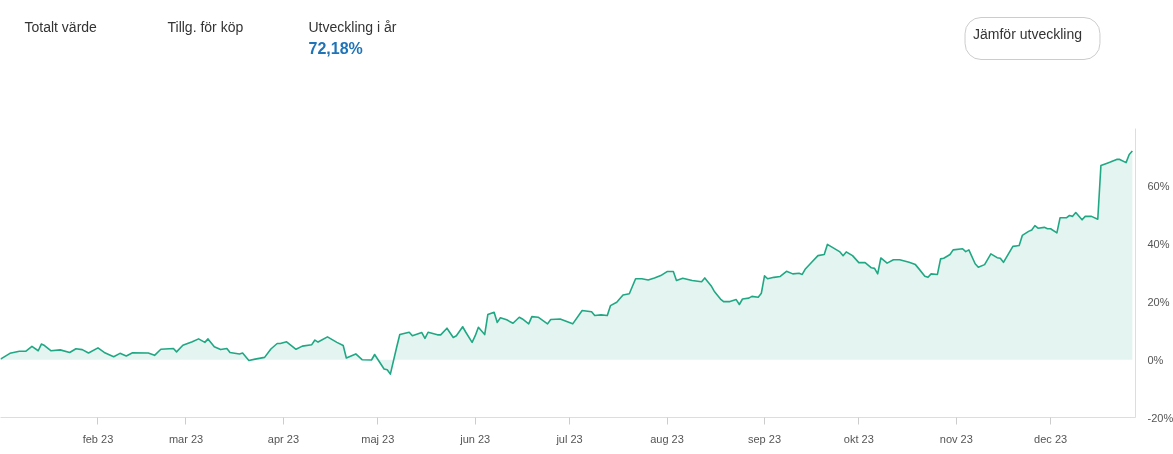 The image size is (1173, 454). What do you see at coordinates (1155, 359) in the screenshot?
I see `y-tick-label: 0%` at bounding box center [1155, 359].